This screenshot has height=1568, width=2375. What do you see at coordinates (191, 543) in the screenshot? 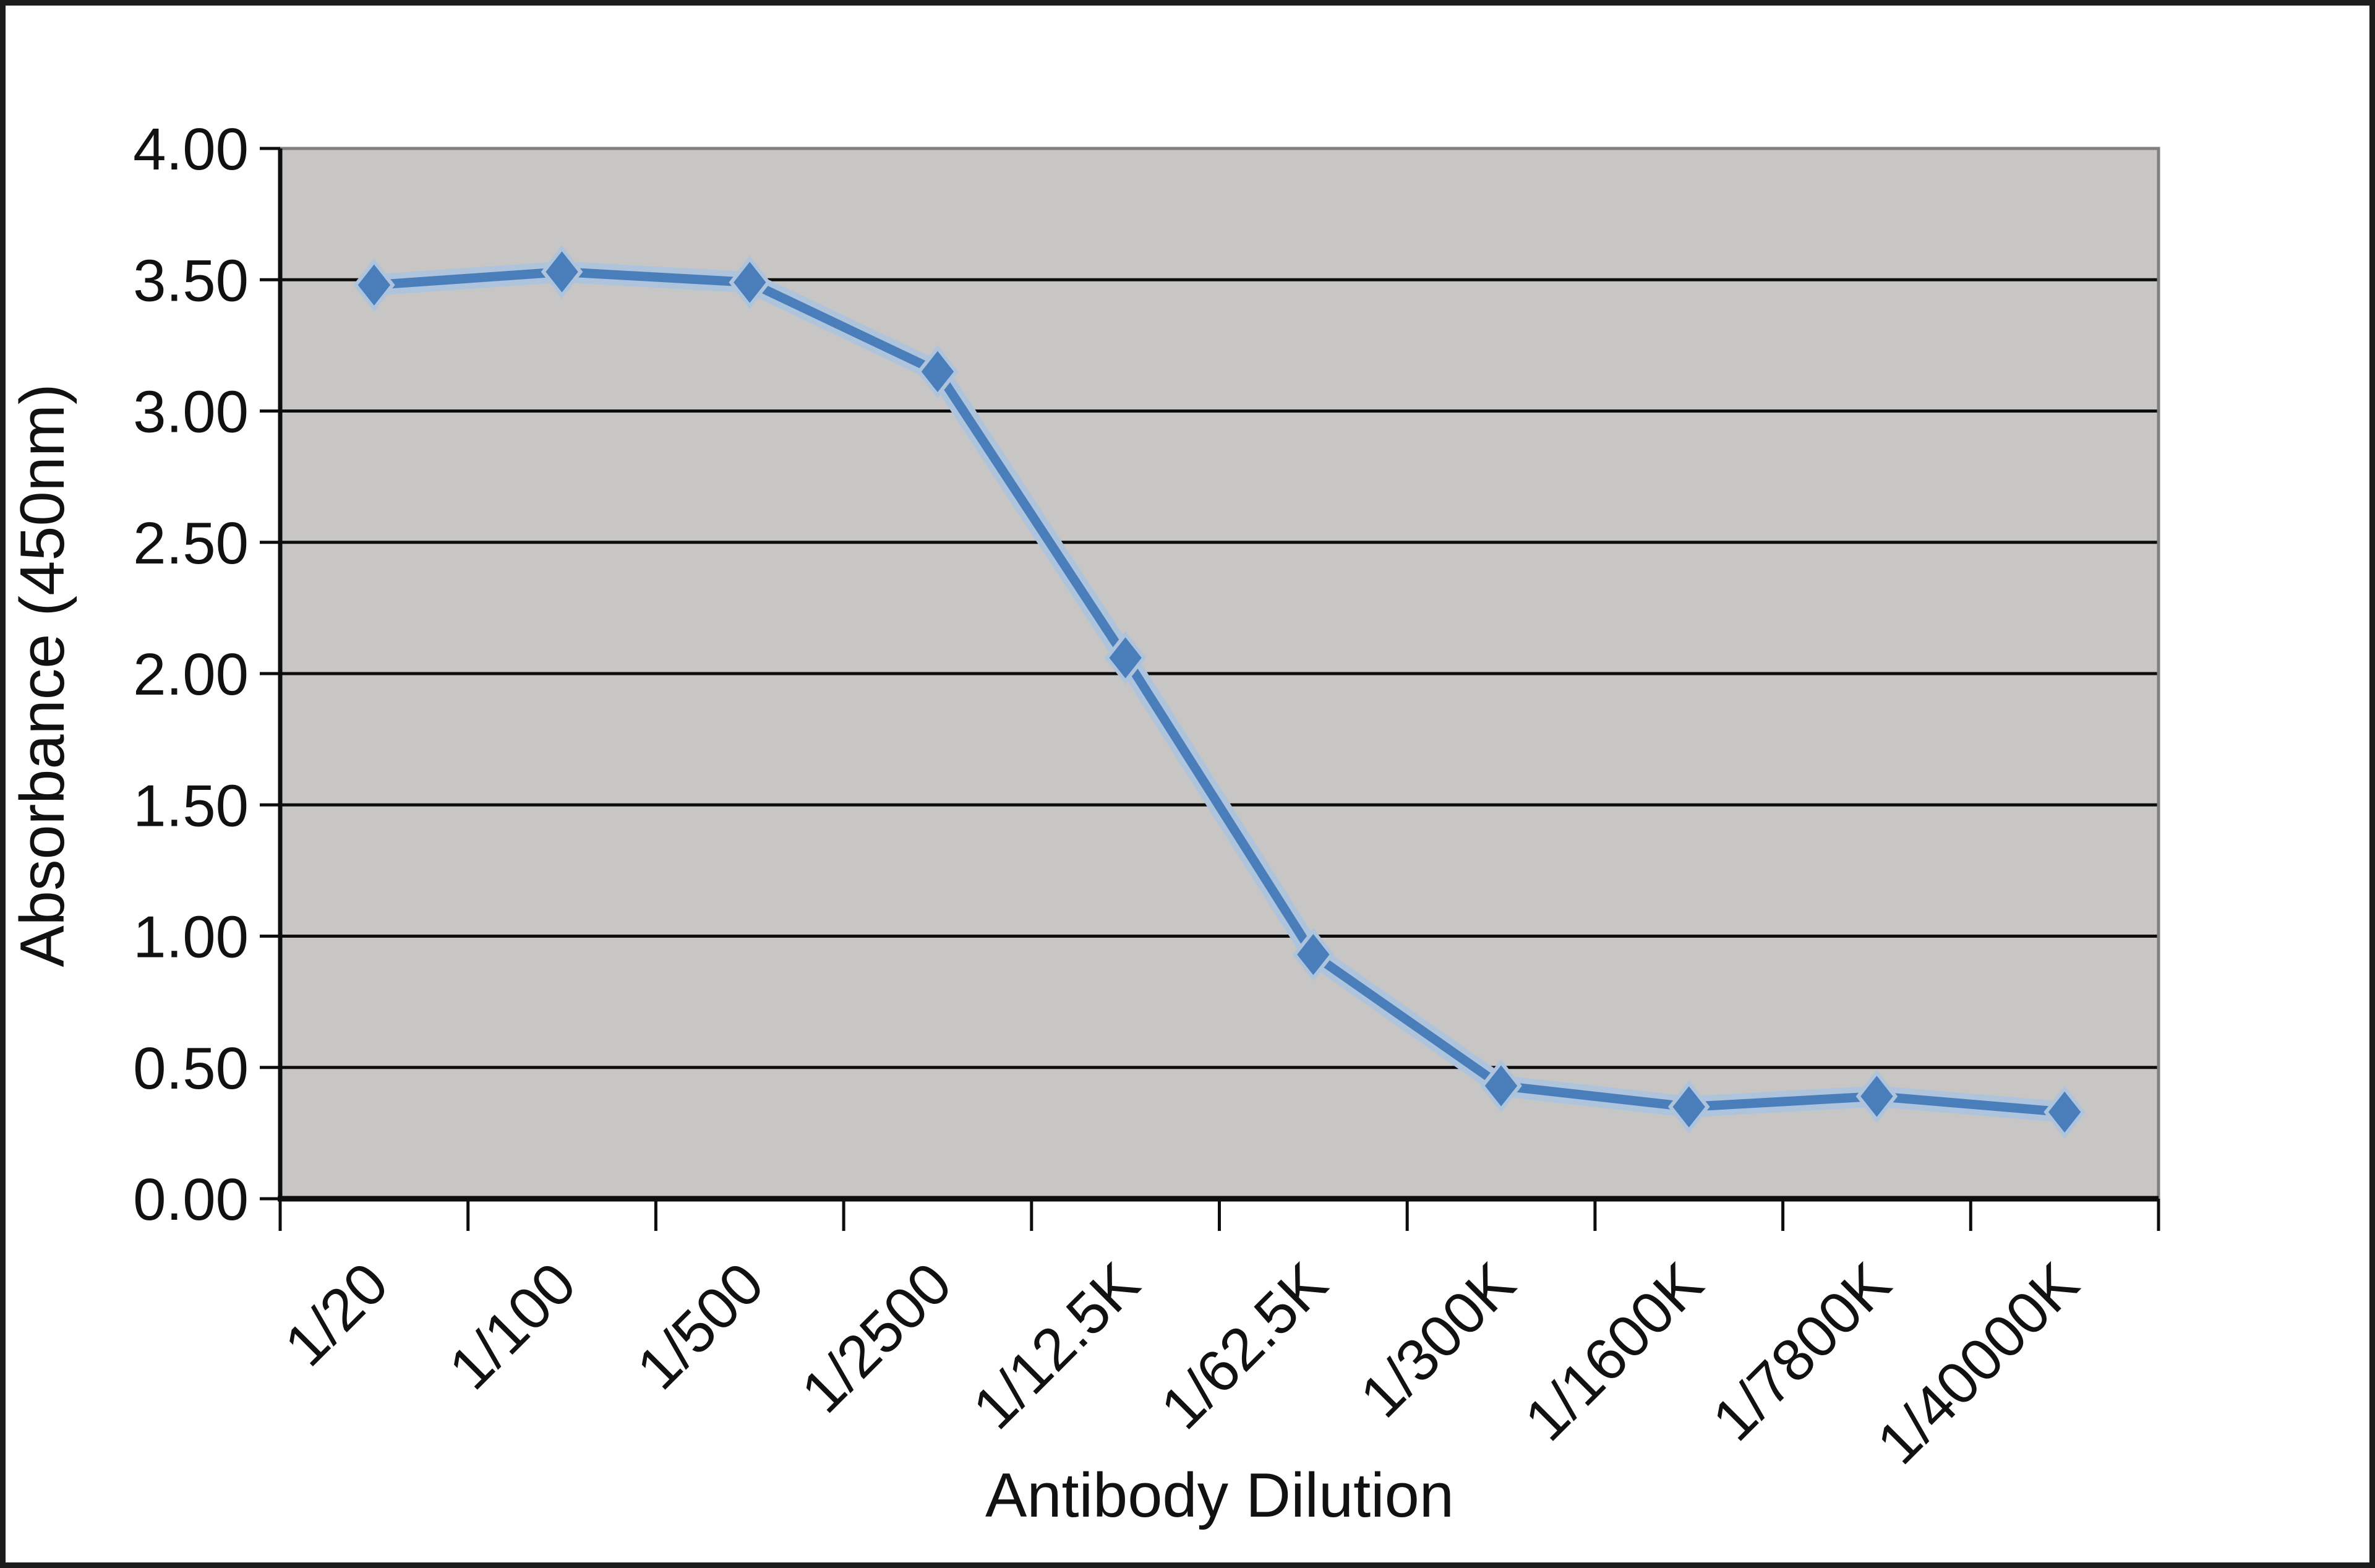
I see `y-tick-label: 2.50` at bounding box center [191, 543].